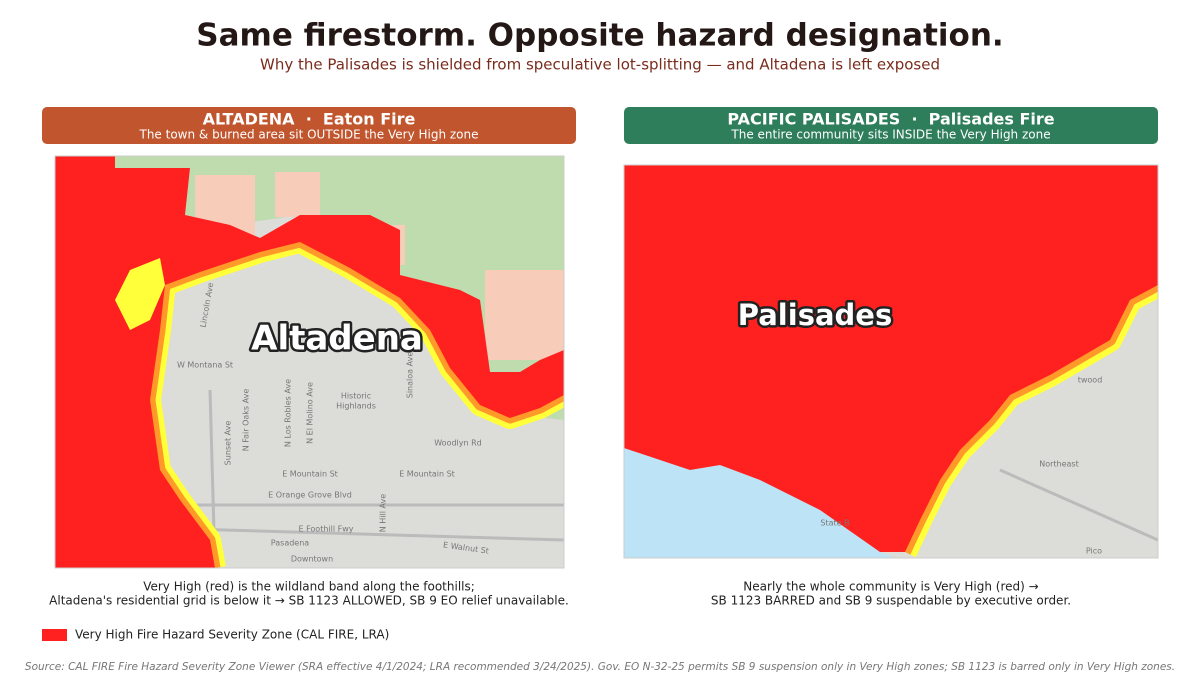 Image resolution: width=1200 pixels, height=688 pixels. I want to click on street-label: State B, so click(834, 523).